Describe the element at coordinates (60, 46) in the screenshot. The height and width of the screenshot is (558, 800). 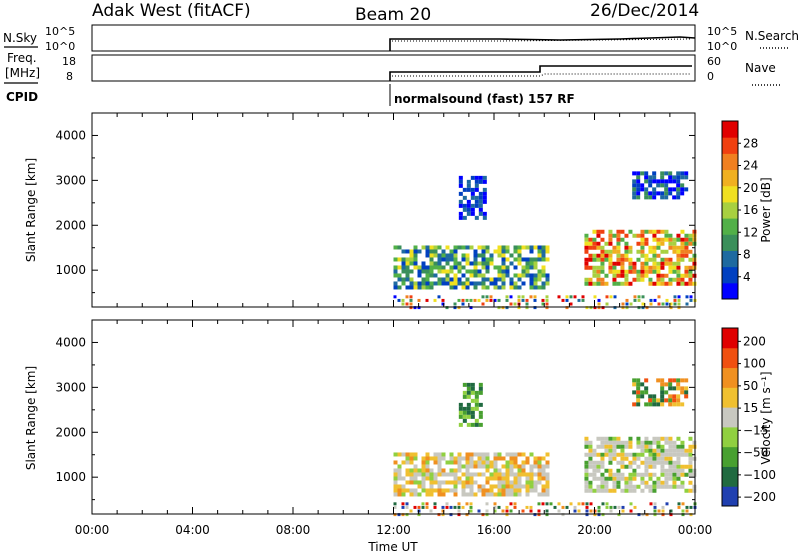
I see `noise-tick-left-bottom: 10^0` at that location.